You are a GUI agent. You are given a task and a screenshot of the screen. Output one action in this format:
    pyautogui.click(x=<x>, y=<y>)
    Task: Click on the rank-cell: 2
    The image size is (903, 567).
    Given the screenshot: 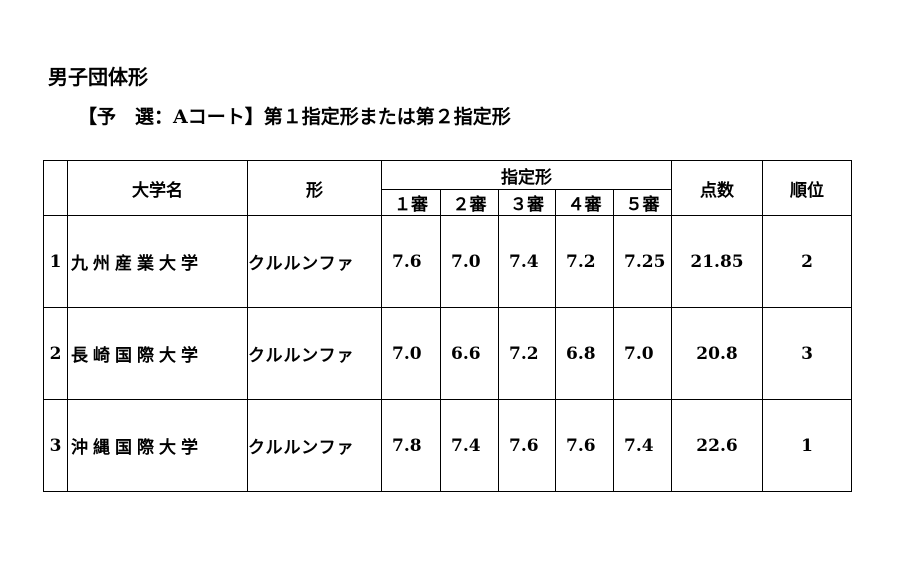 What is the action you would take?
    pyautogui.click(x=807, y=261)
    